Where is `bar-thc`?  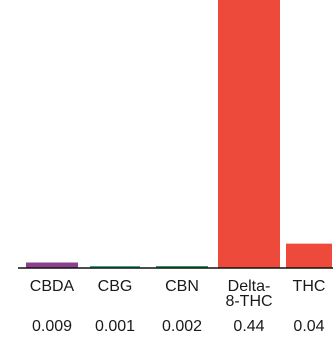 bar-thc is located at coordinates (309, 255).